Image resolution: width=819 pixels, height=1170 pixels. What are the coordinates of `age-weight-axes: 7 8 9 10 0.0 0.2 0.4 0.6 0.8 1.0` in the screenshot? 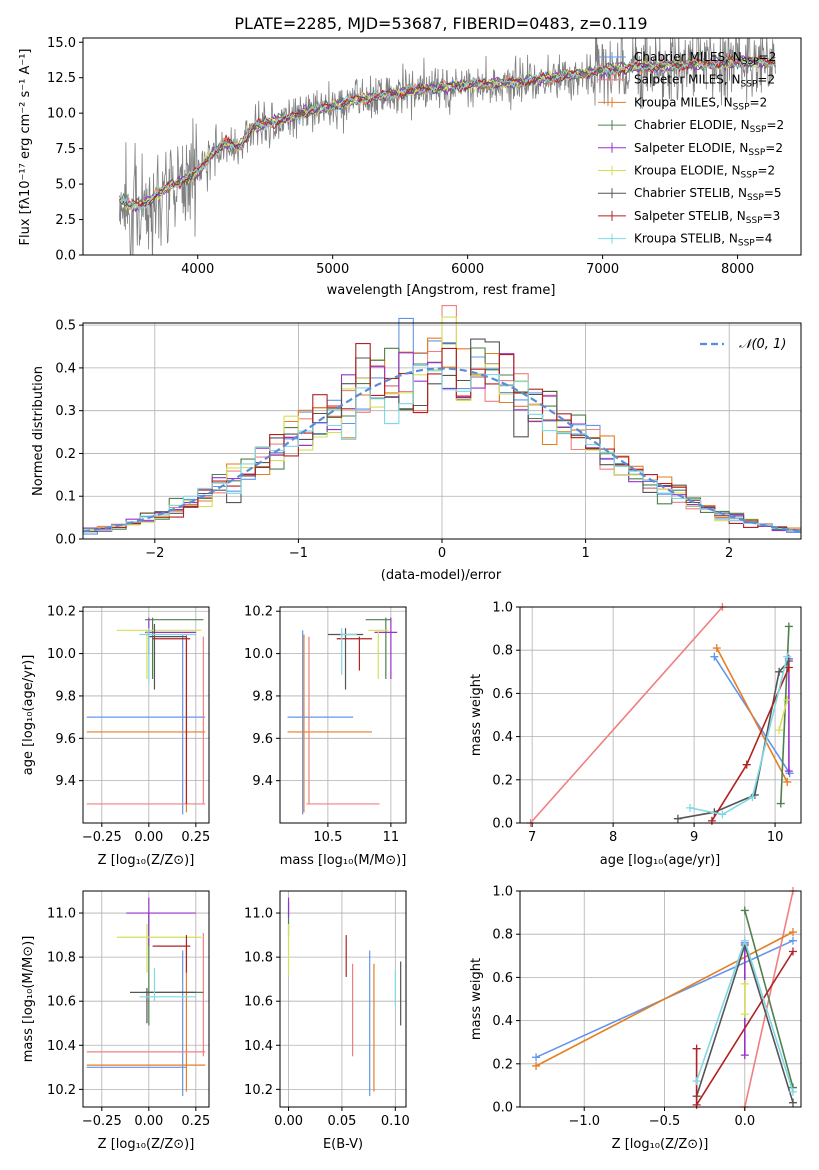 It's located at (637, 723).